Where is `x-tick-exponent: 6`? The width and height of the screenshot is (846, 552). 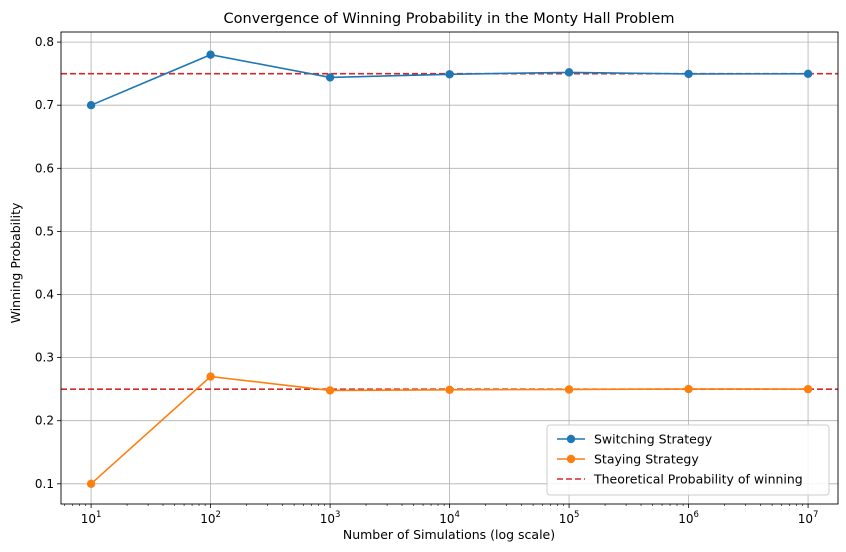 x-tick-exponent: 6 is located at coordinates (696, 515).